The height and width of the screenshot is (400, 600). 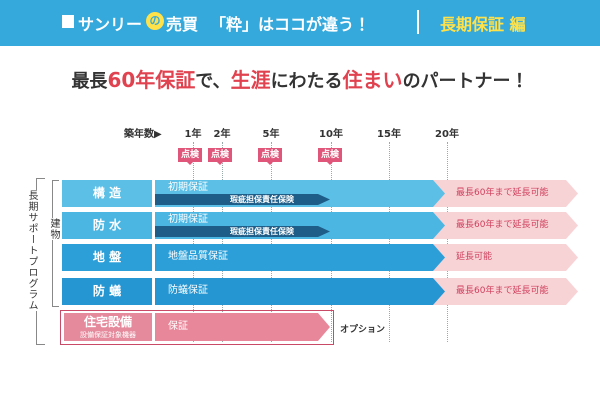 What do you see at coordinates (143, 134) in the screenshot?
I see `timeline-label: 築年数▶` at bounding box center [143, 134].